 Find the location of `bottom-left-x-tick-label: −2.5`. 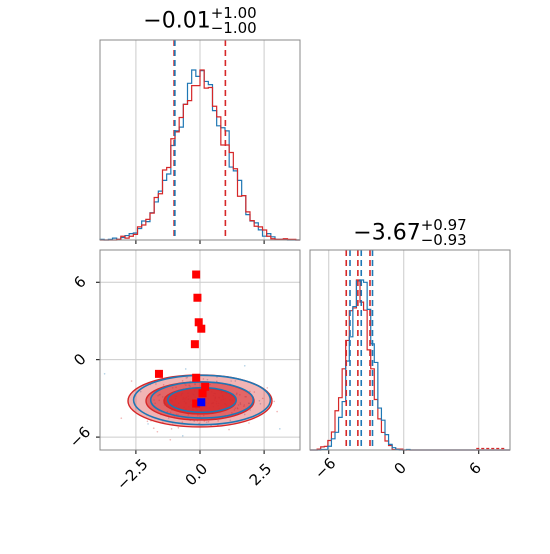

bottom-left-x-tick-label: −2.5 is located at coordinates (132, 474).